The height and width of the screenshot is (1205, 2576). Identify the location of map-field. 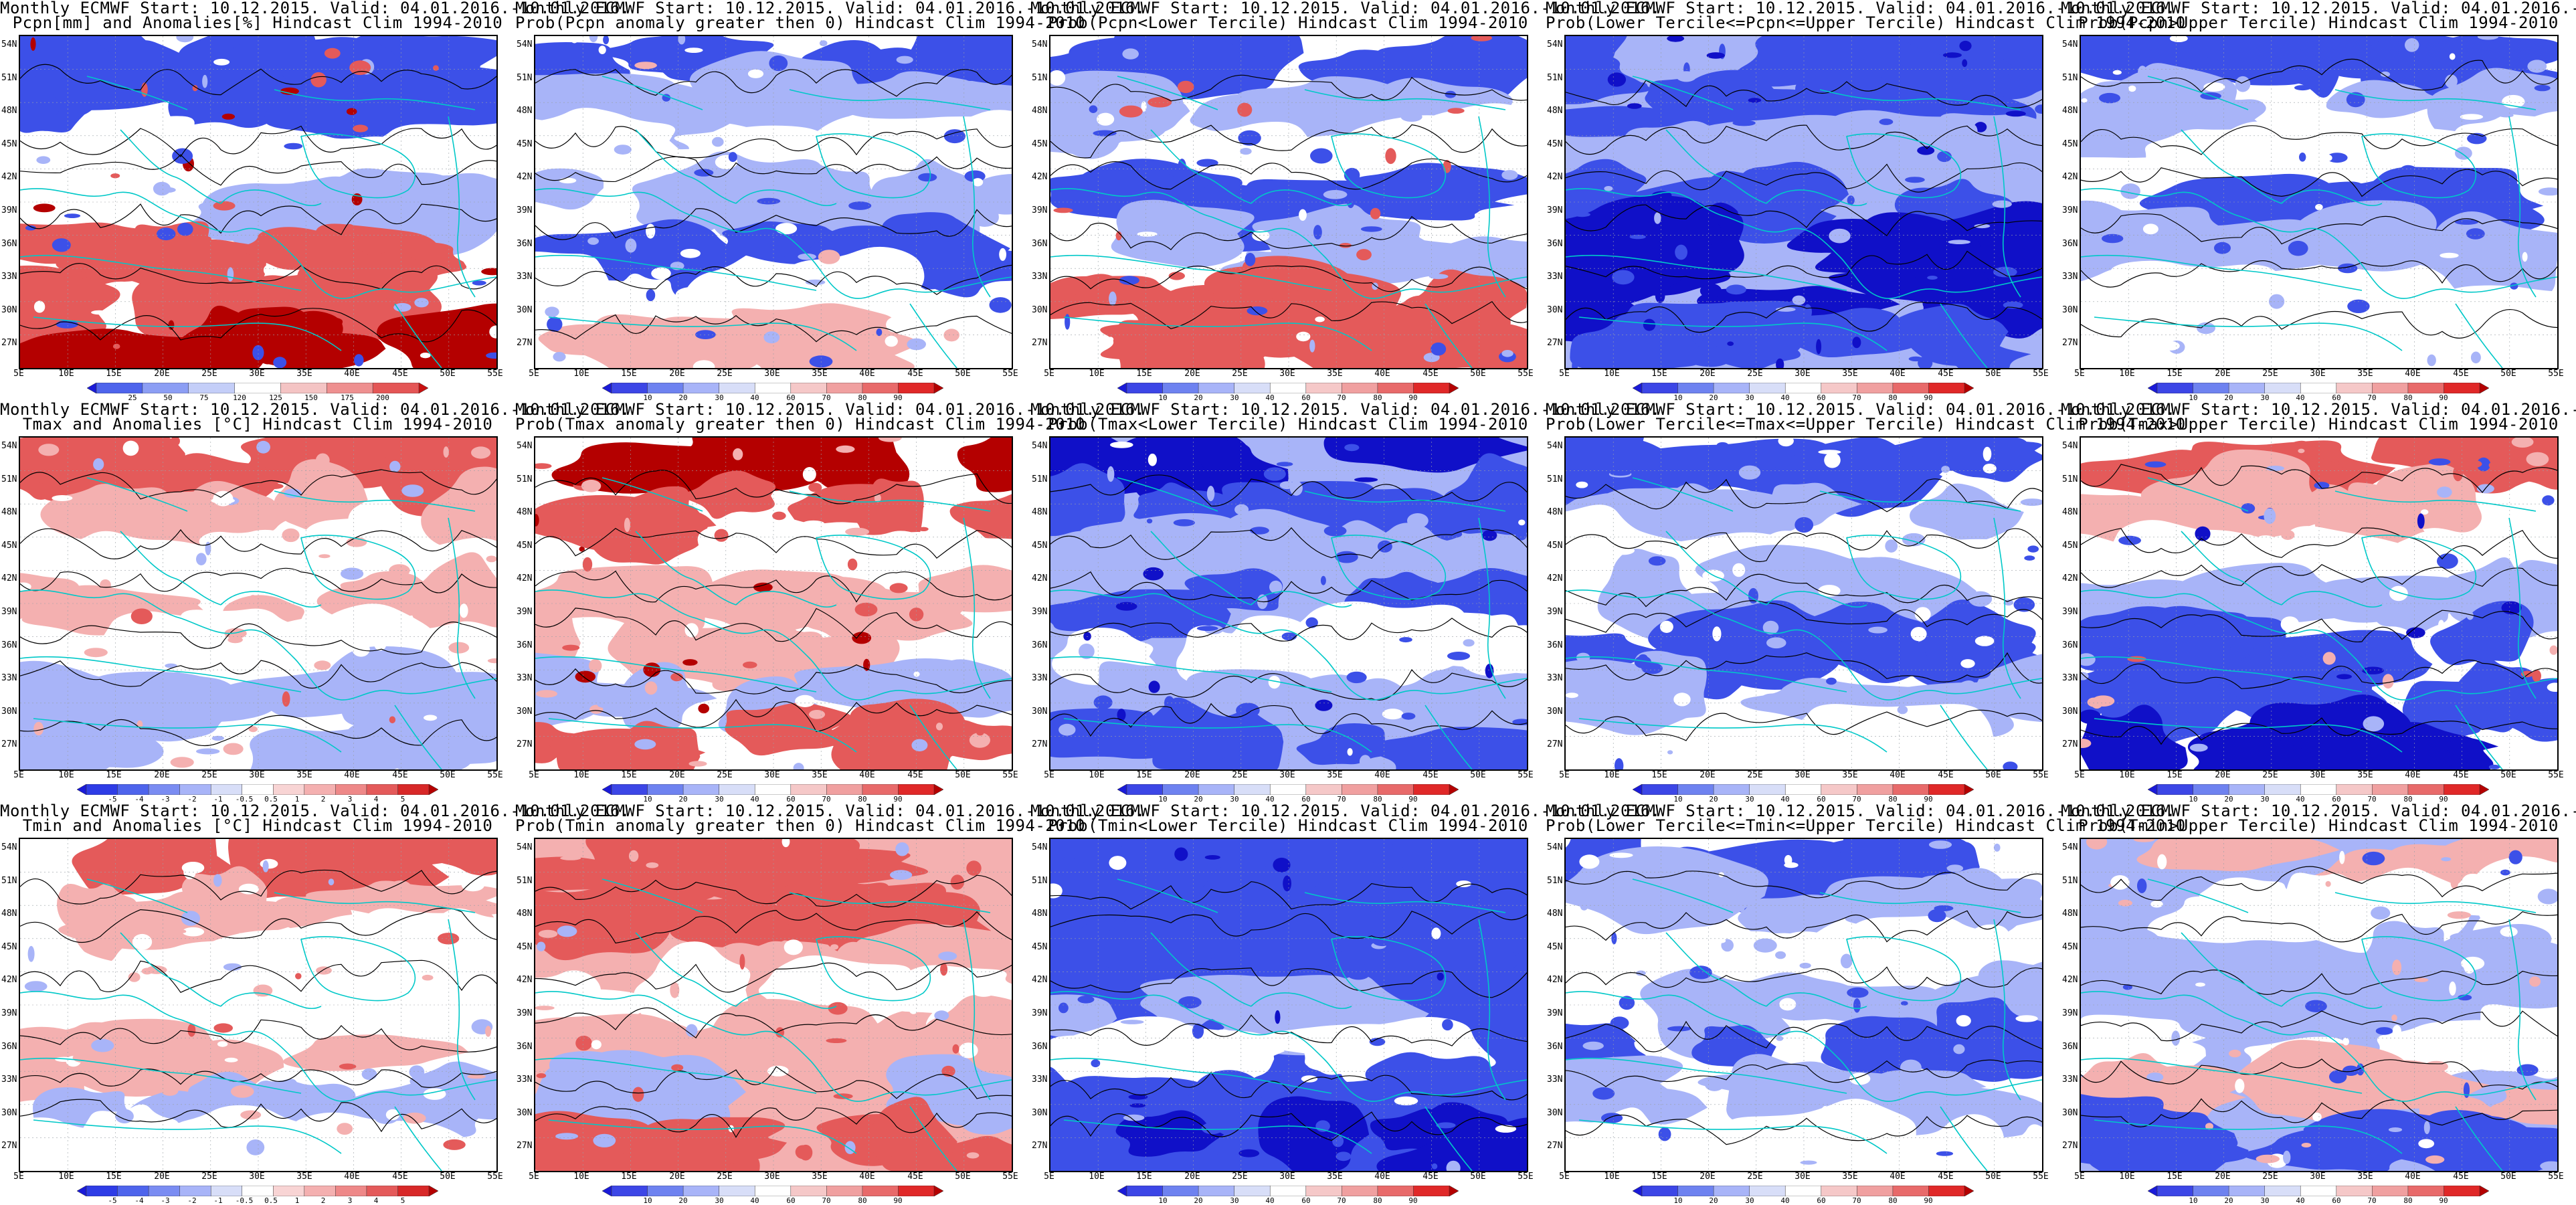
(1288, 202).